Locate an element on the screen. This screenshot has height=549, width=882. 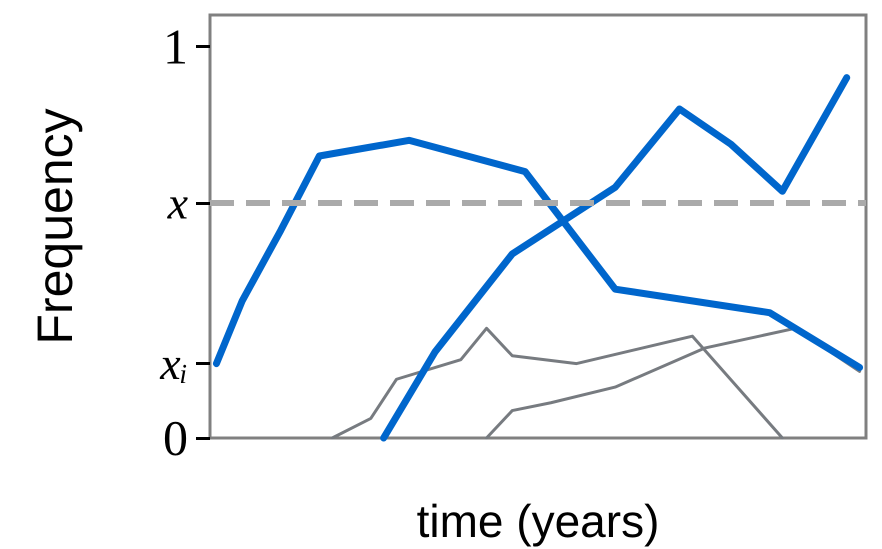
y-tick-label: xᵢ is located at coordinates (173, 364).